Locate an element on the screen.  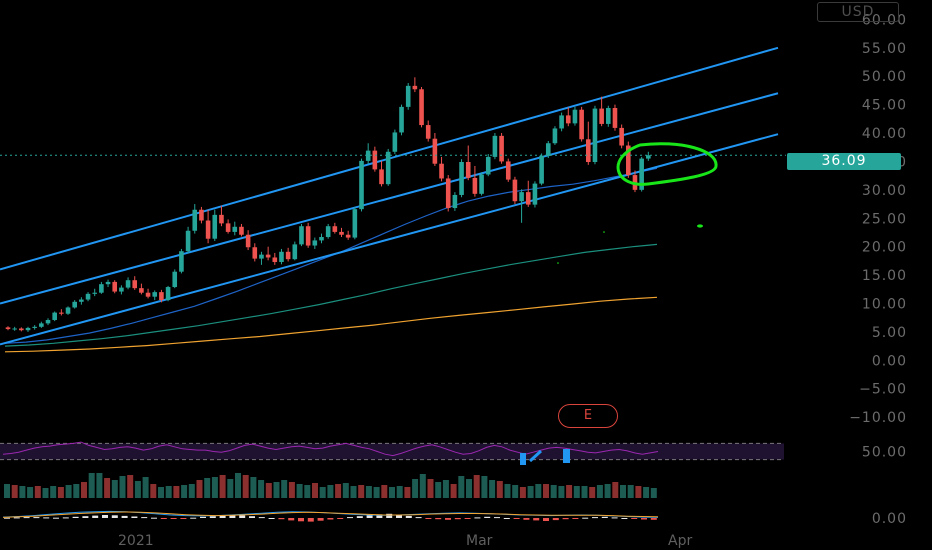
time-axis: 2021 Mar Apr is located at coordinates (405, 541).